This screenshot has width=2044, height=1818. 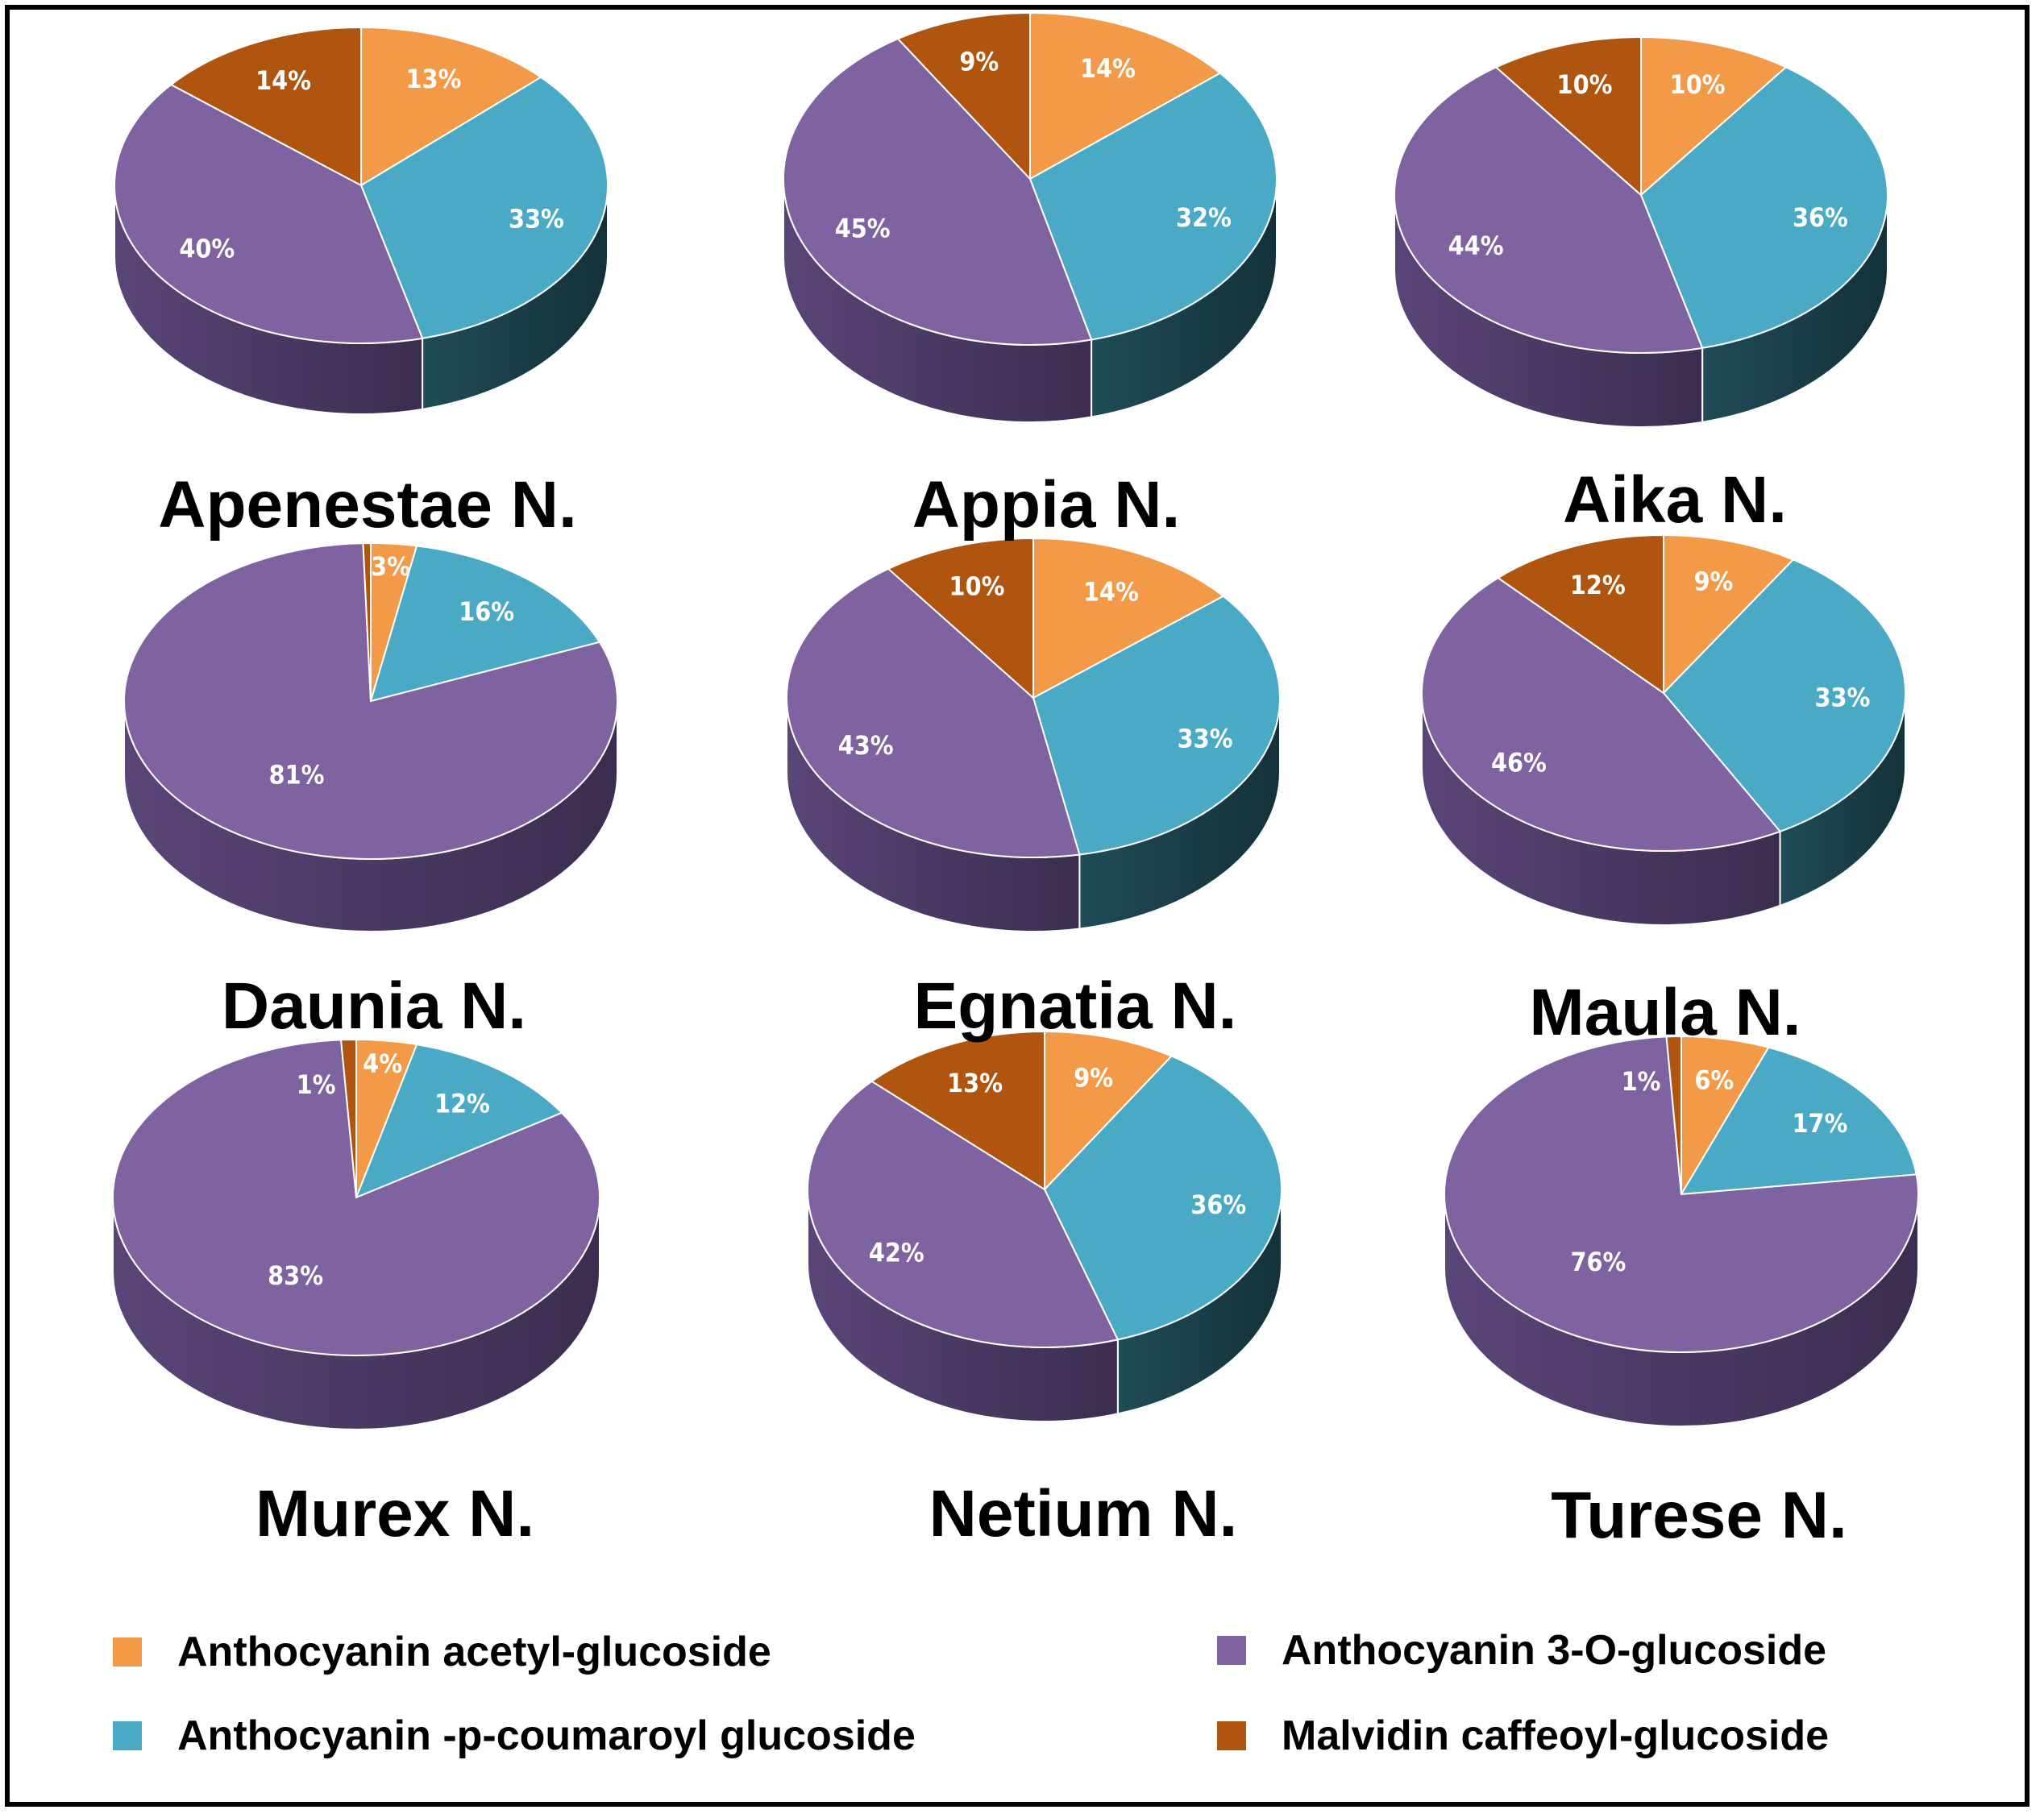 I want to click on legend-item-coumaroyl: Anthocyanin -p-coumaroyl glucoside, so click(x=514, y=1736).